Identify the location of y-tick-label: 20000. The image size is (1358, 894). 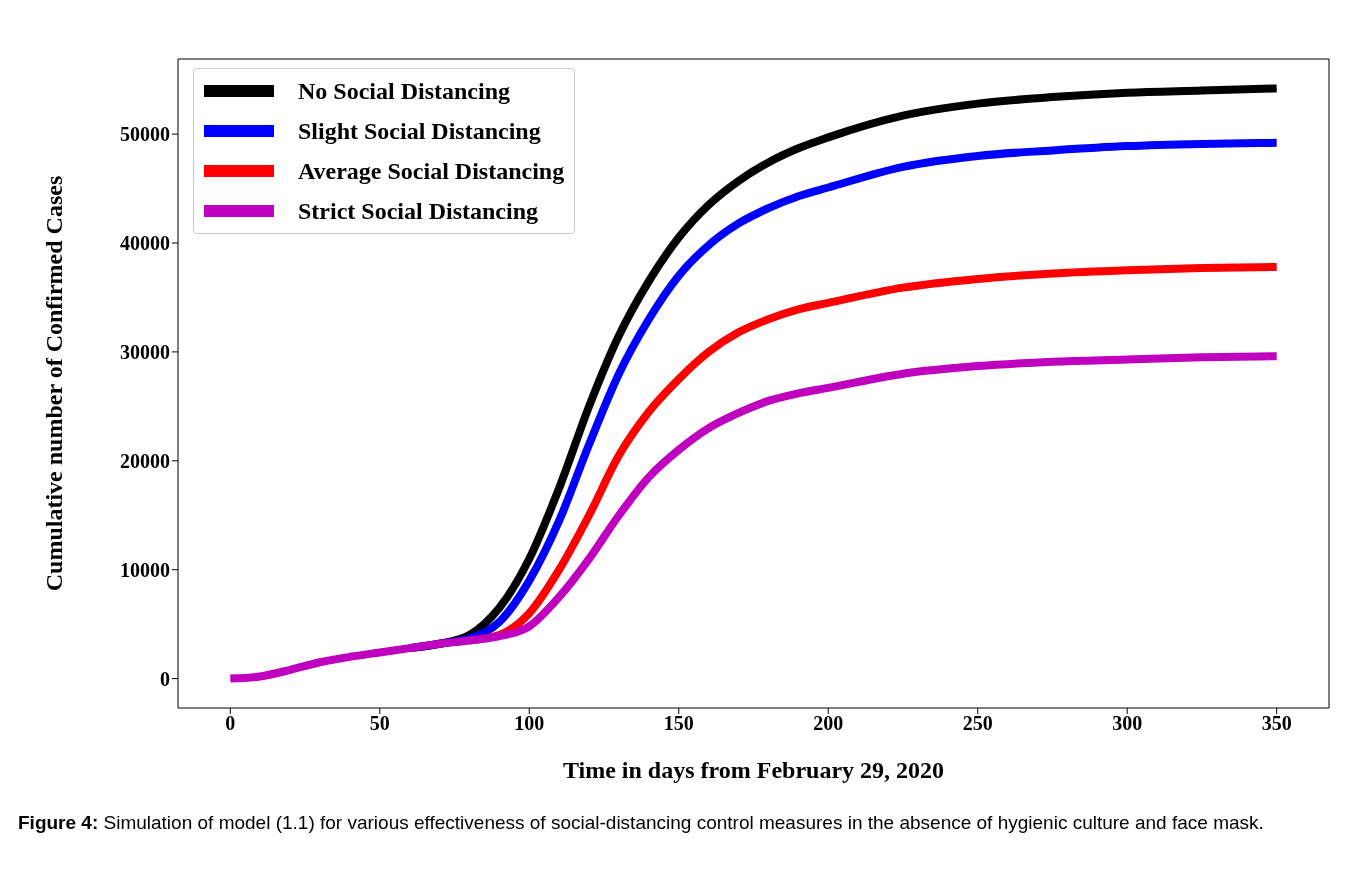
(145, 460).